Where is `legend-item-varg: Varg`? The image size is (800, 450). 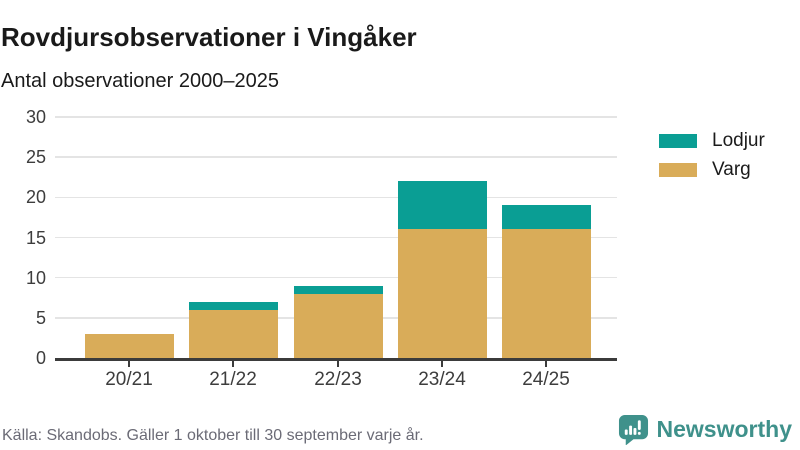
legend-item-varg: Varg is located at coordinates (712, 169).